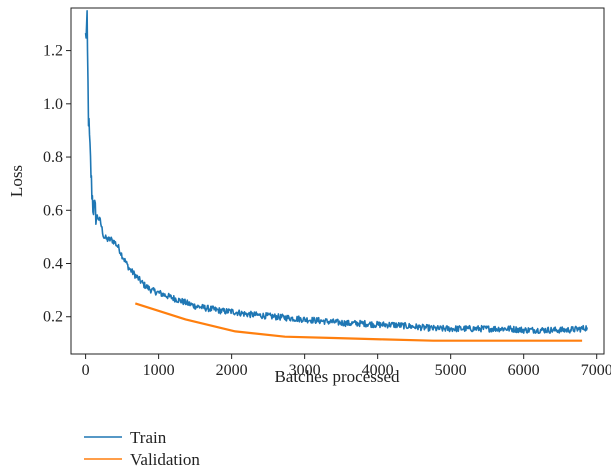  What do you see at coordinates (57, 184) in the screenshot?
I see `y-axis-ticks: 0.2 0.4 0.6 0.8 1.0 1.2` at bounding box center [57, 184].